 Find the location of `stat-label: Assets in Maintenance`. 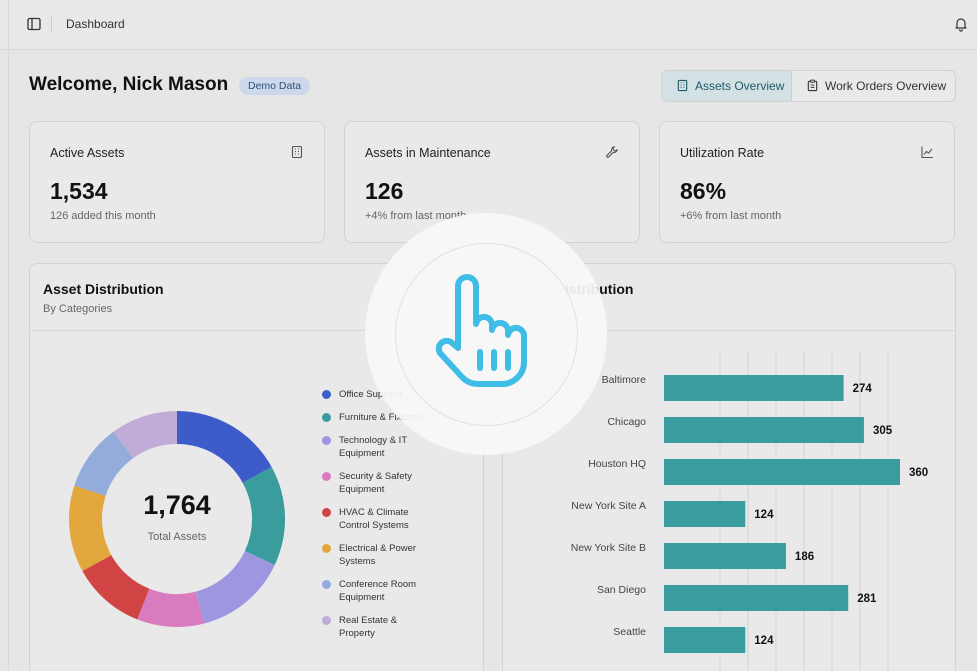

stat-label: Assets in Maintenance is located at coordinates (428, 153).